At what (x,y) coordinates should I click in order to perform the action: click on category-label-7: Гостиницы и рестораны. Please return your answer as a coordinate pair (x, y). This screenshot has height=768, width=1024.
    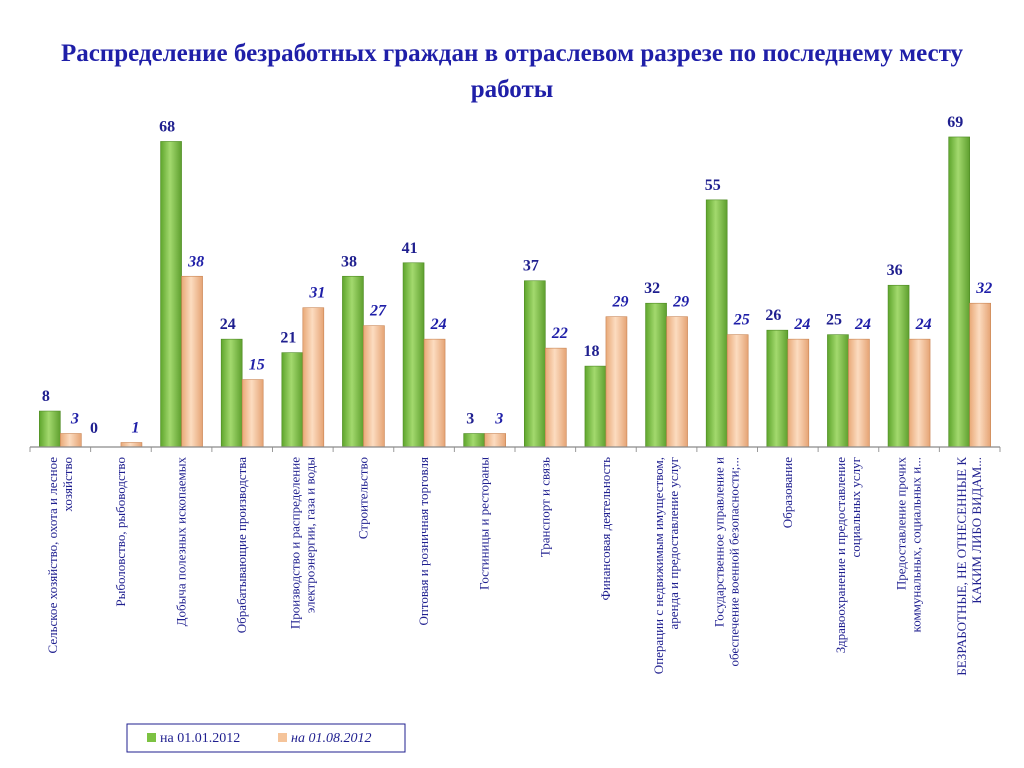
    Looking at the image, I should click on (484, 523).